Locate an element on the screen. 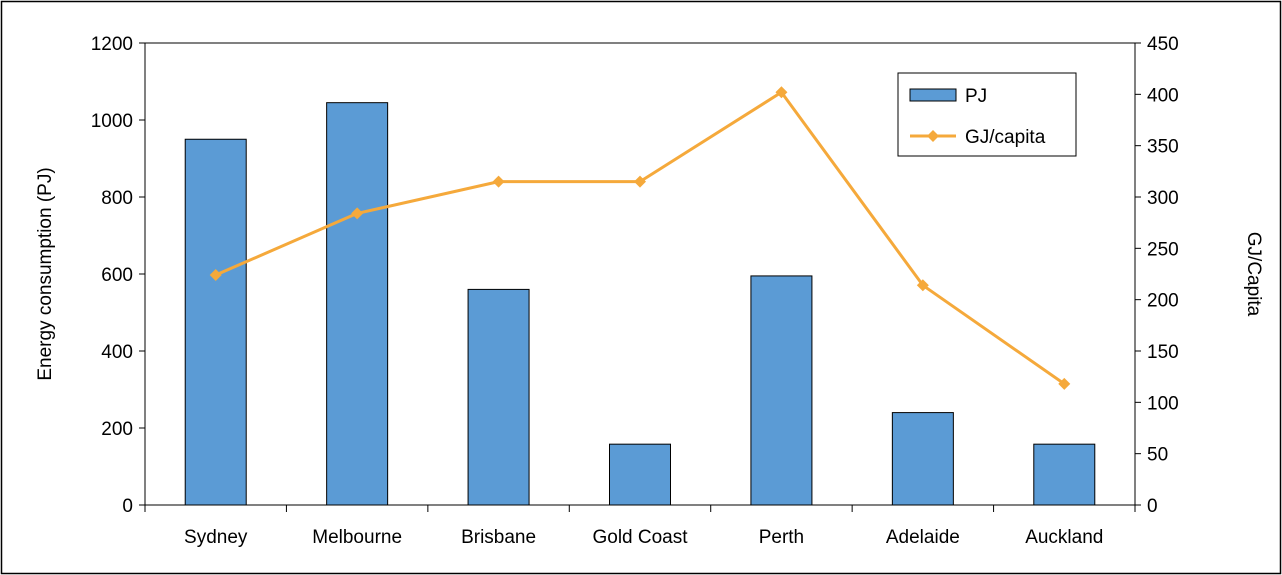 The image size is (1282, 575). y2-tick-label: 300 is located at coordinates (1163, 198).